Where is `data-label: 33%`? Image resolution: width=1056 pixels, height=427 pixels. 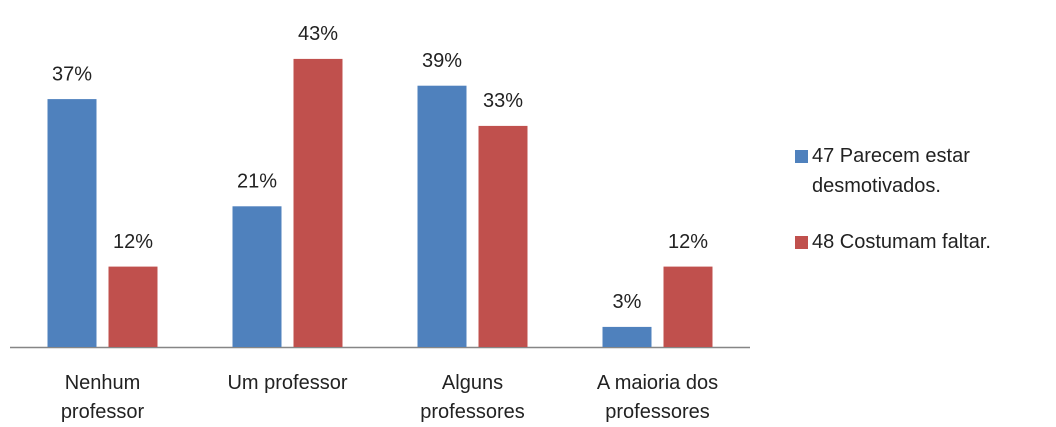
data-label: 33% is located at coordinates (503, 101).